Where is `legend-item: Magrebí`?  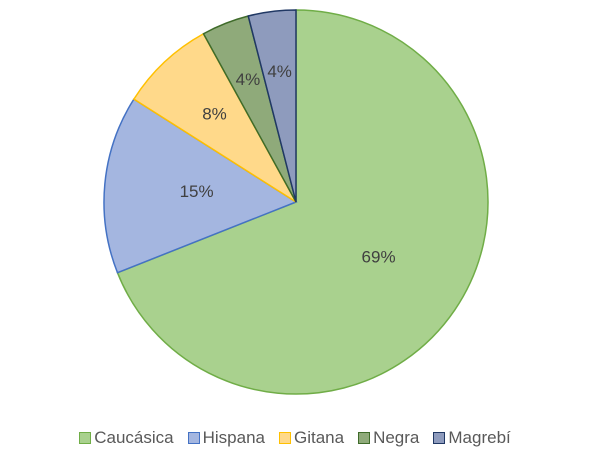
legend-item: Magrebí is located at coordinates (472, 438).